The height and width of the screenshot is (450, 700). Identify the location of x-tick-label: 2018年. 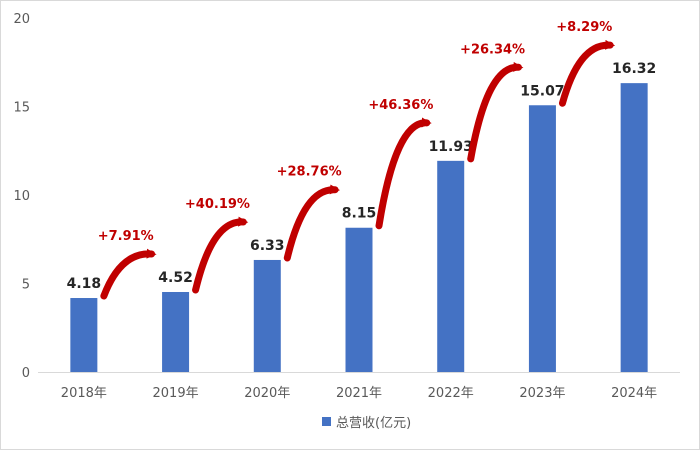
(84, 393).